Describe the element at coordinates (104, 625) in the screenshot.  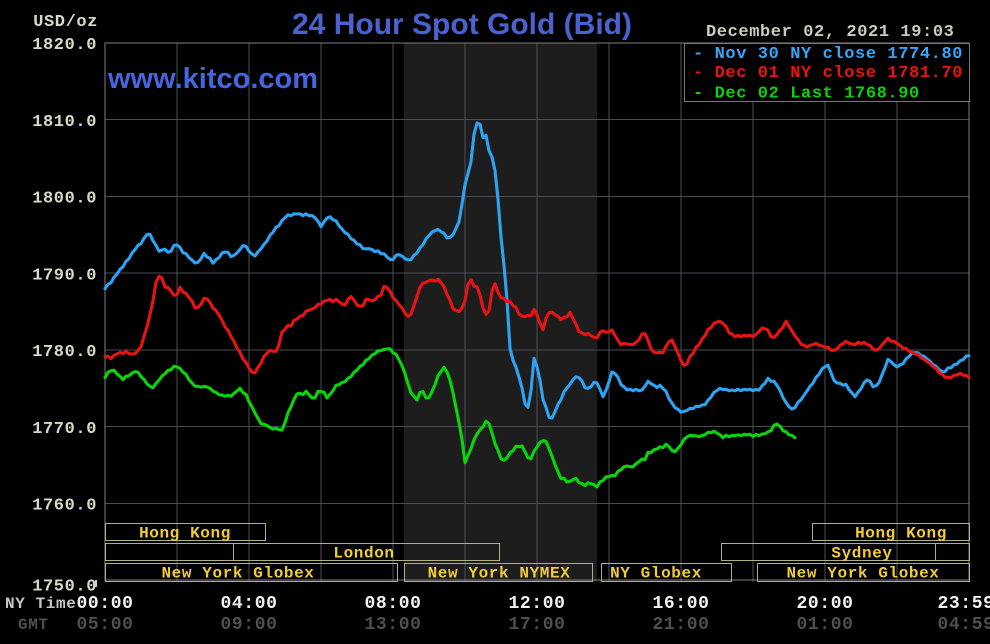
I see `svg-text: 05:00` at that location.